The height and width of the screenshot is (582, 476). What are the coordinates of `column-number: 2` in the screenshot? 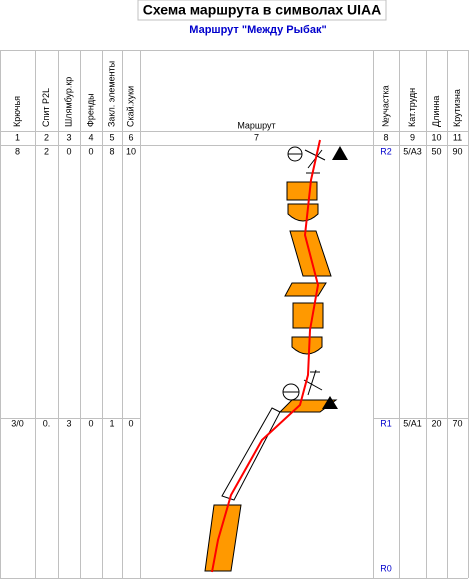 It's located at (46, 137).